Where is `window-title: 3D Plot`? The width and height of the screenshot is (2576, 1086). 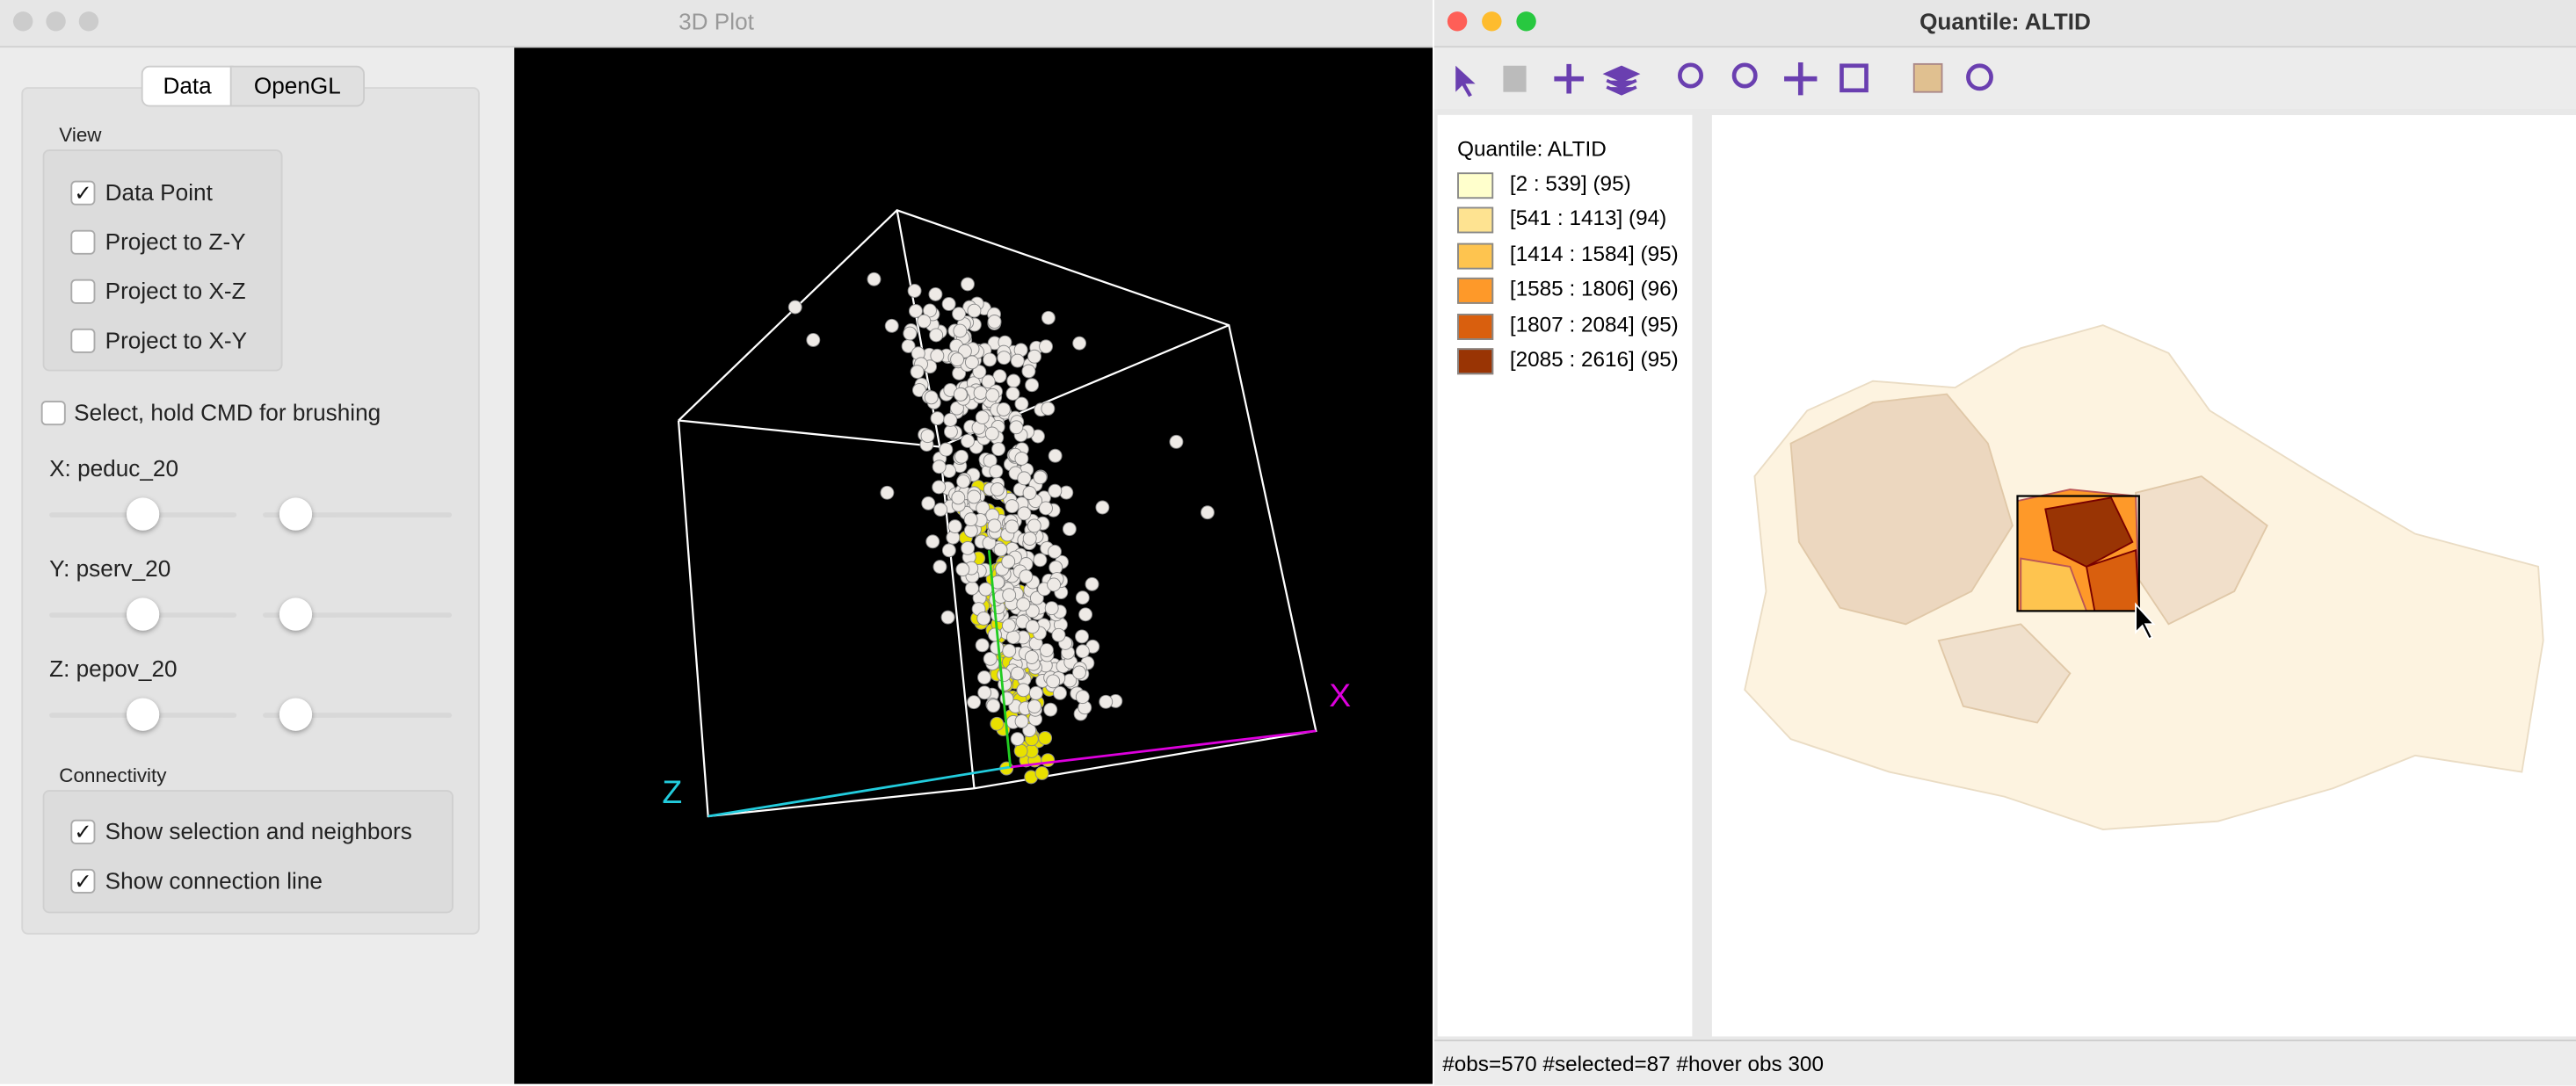 window-title: 3D Plot is located at coordinates (716, 21).